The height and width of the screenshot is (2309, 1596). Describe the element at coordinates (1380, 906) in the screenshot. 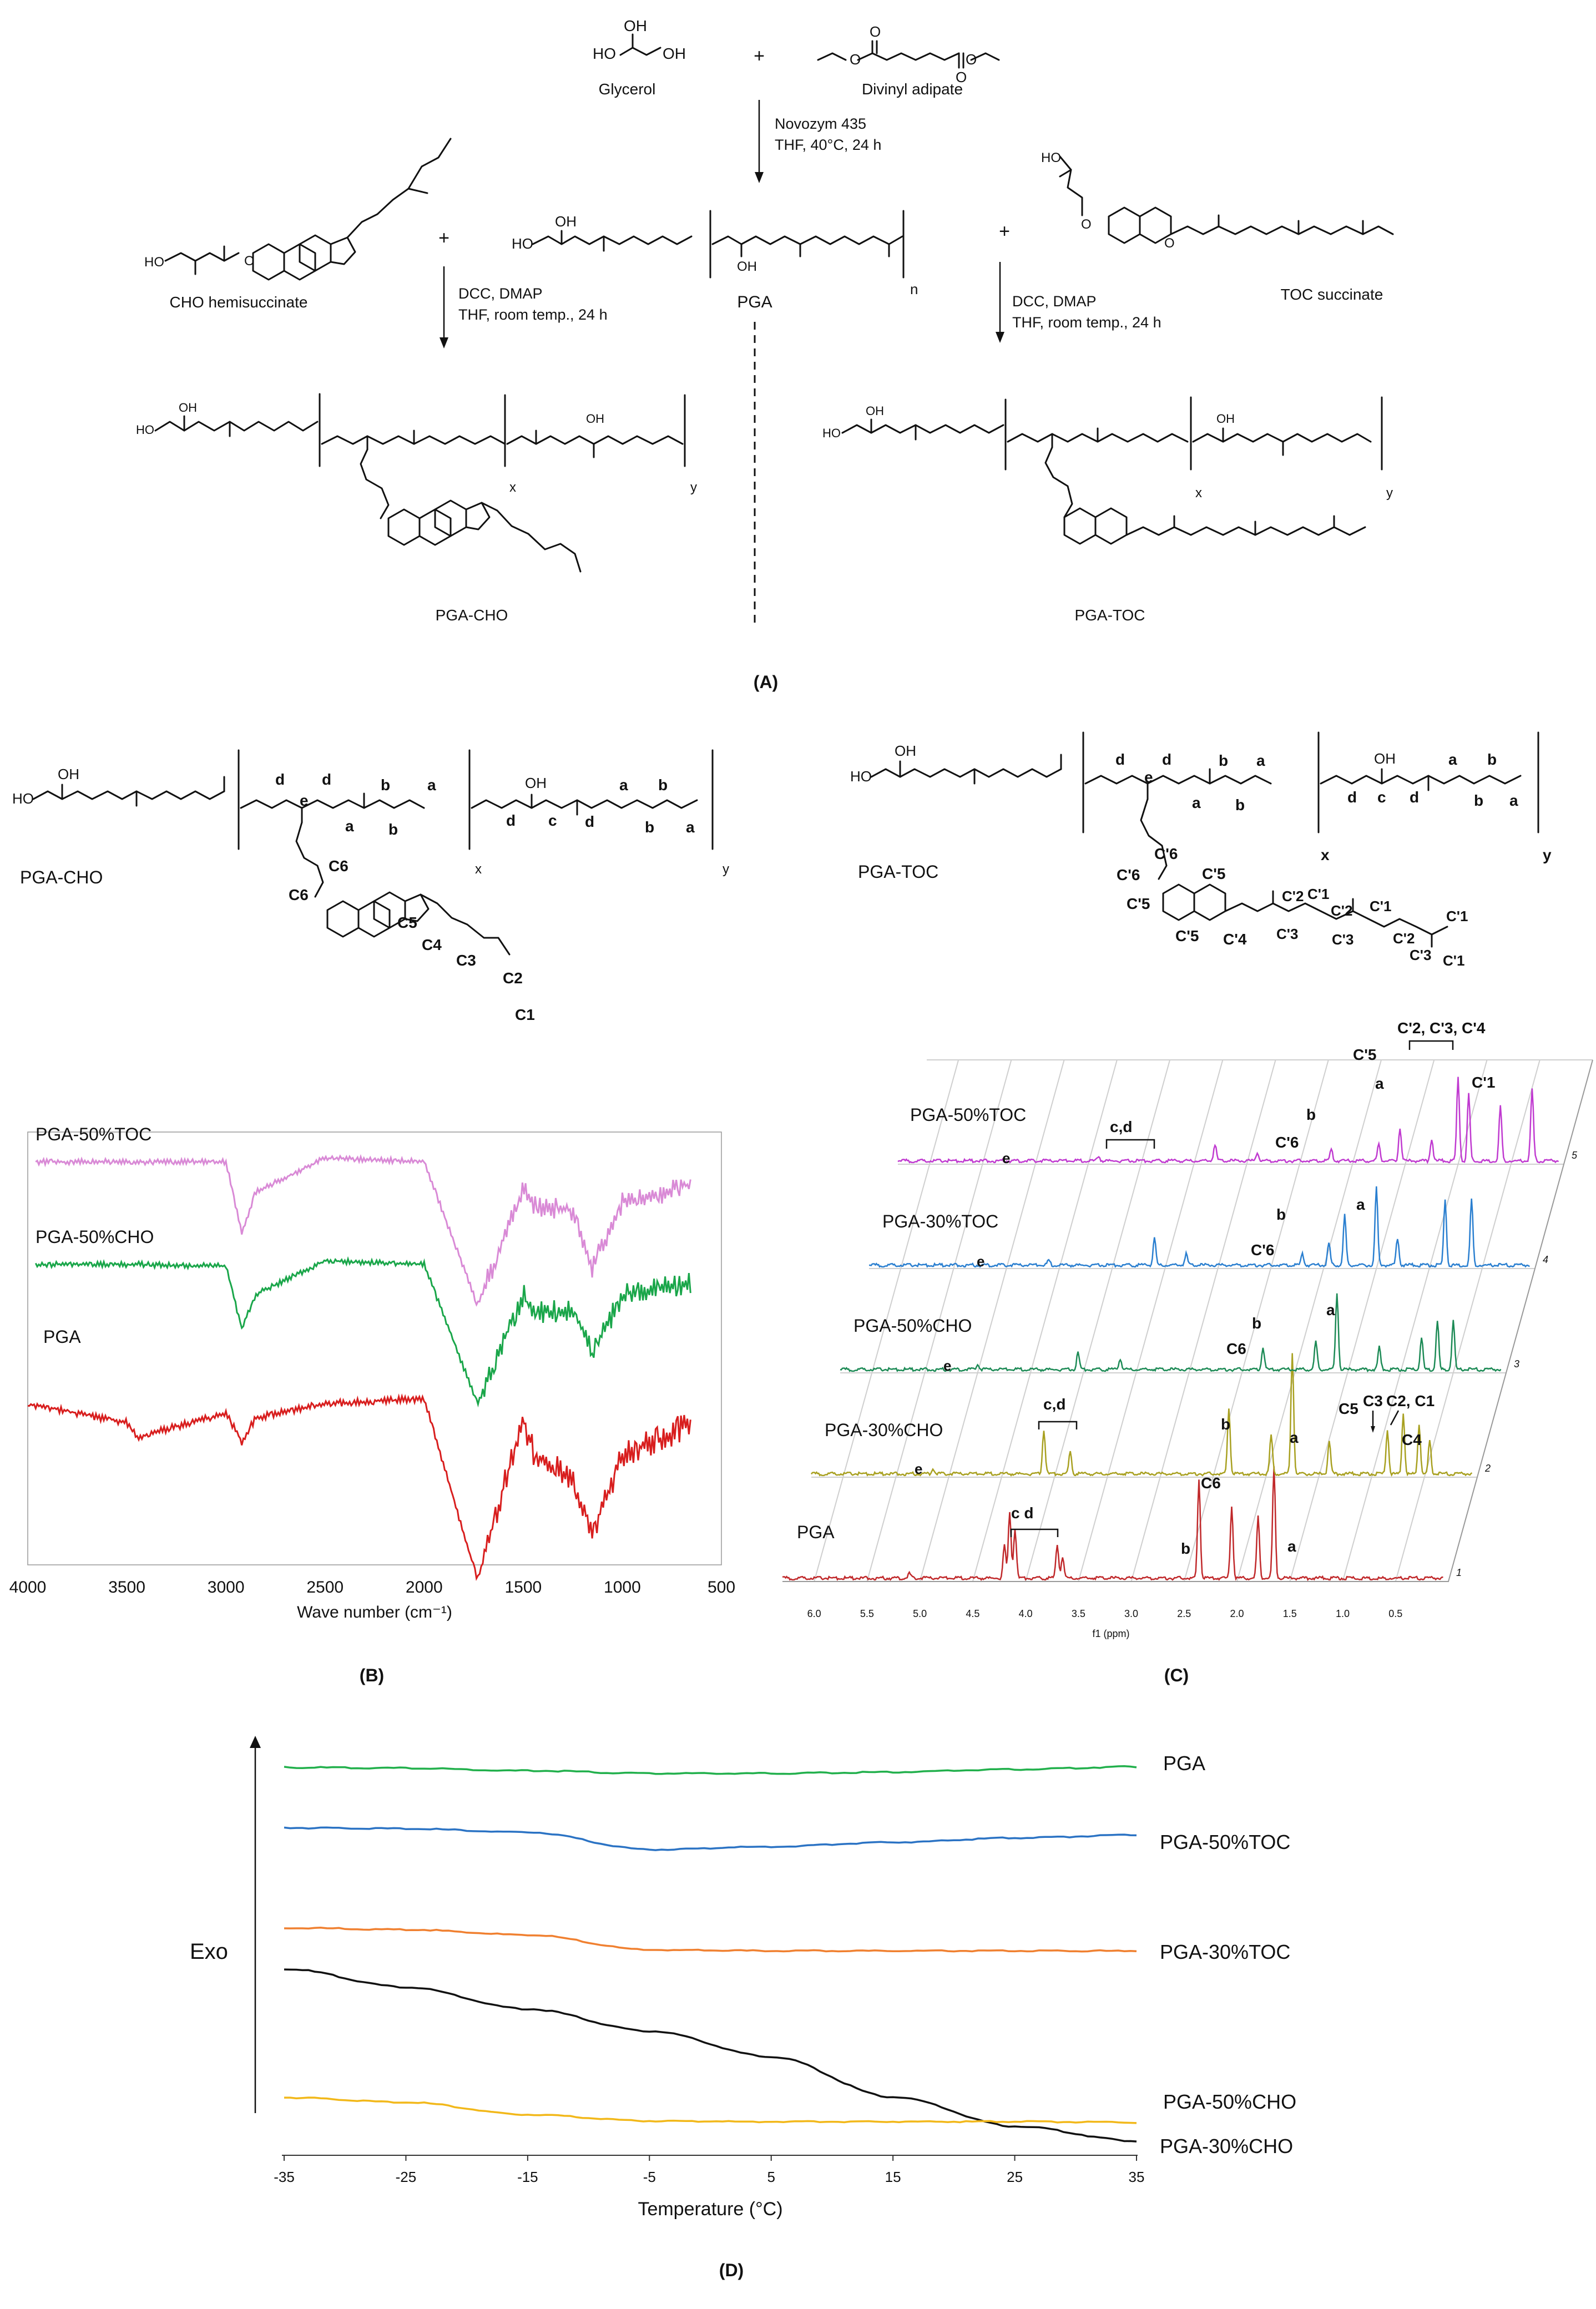

I see `toc-label-c1-b: C'1` at that location.